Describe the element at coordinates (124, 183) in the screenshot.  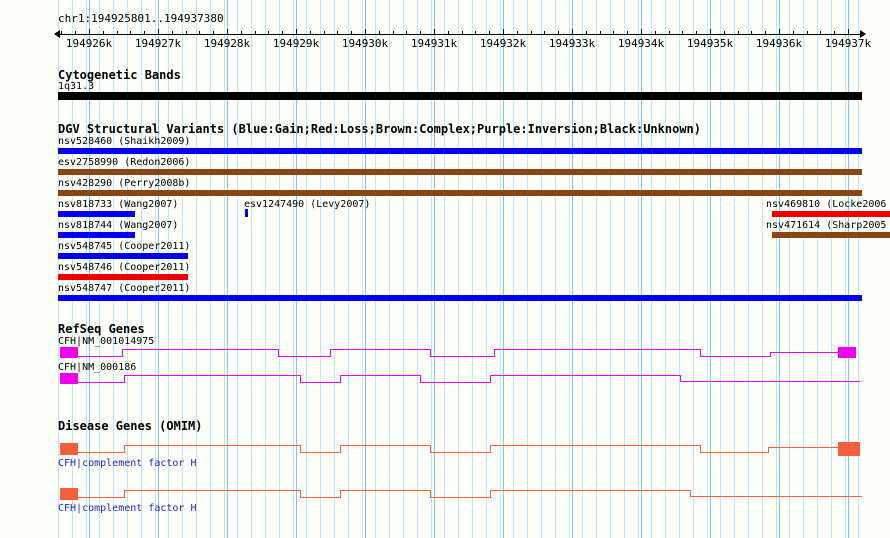
I see `dgv-label-nsv428290: nsv428290 (Perry2008b)` at that location.